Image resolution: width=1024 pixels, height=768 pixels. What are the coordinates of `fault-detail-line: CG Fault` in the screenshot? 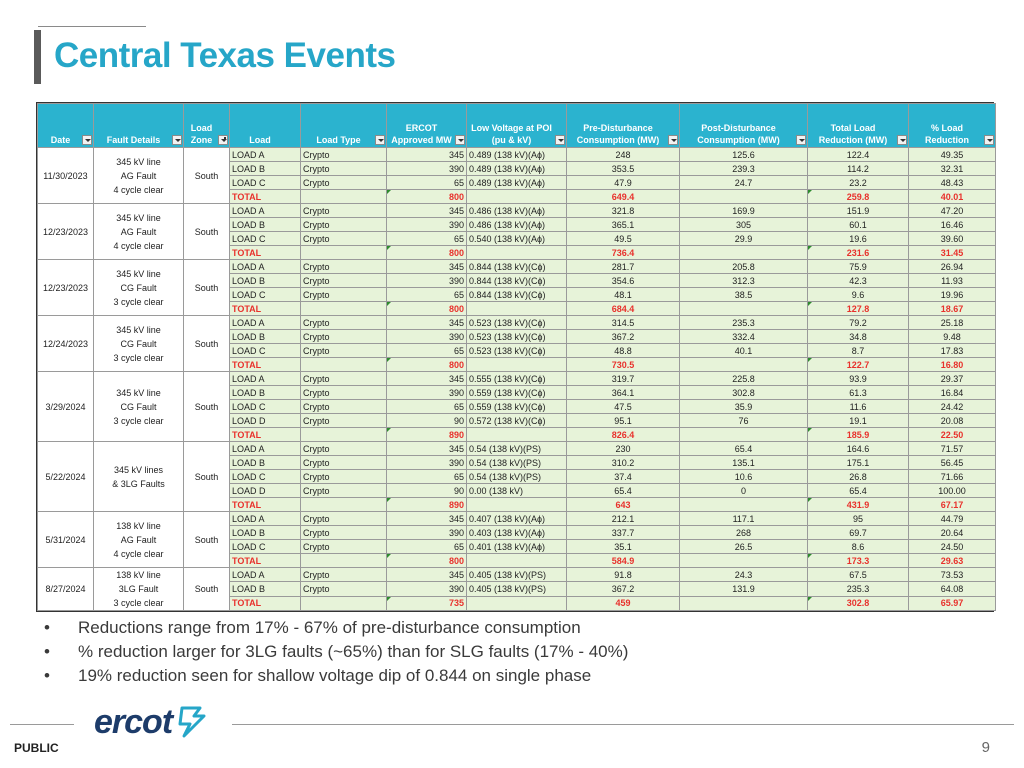 It's located at (138, 287).